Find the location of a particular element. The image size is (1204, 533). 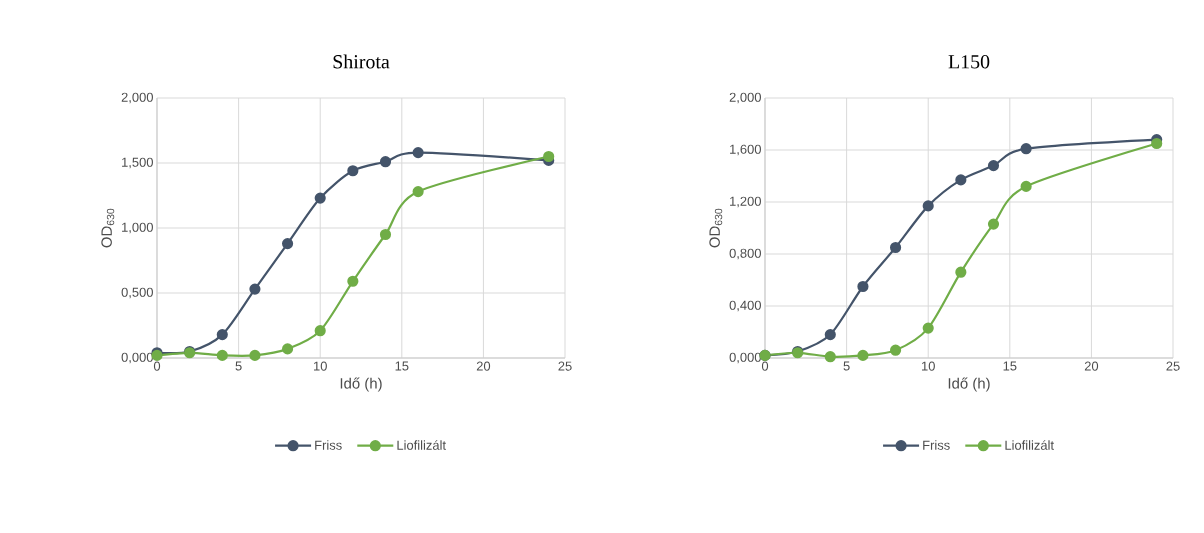

chart-title: L150 is located at coordinates (969, 62).